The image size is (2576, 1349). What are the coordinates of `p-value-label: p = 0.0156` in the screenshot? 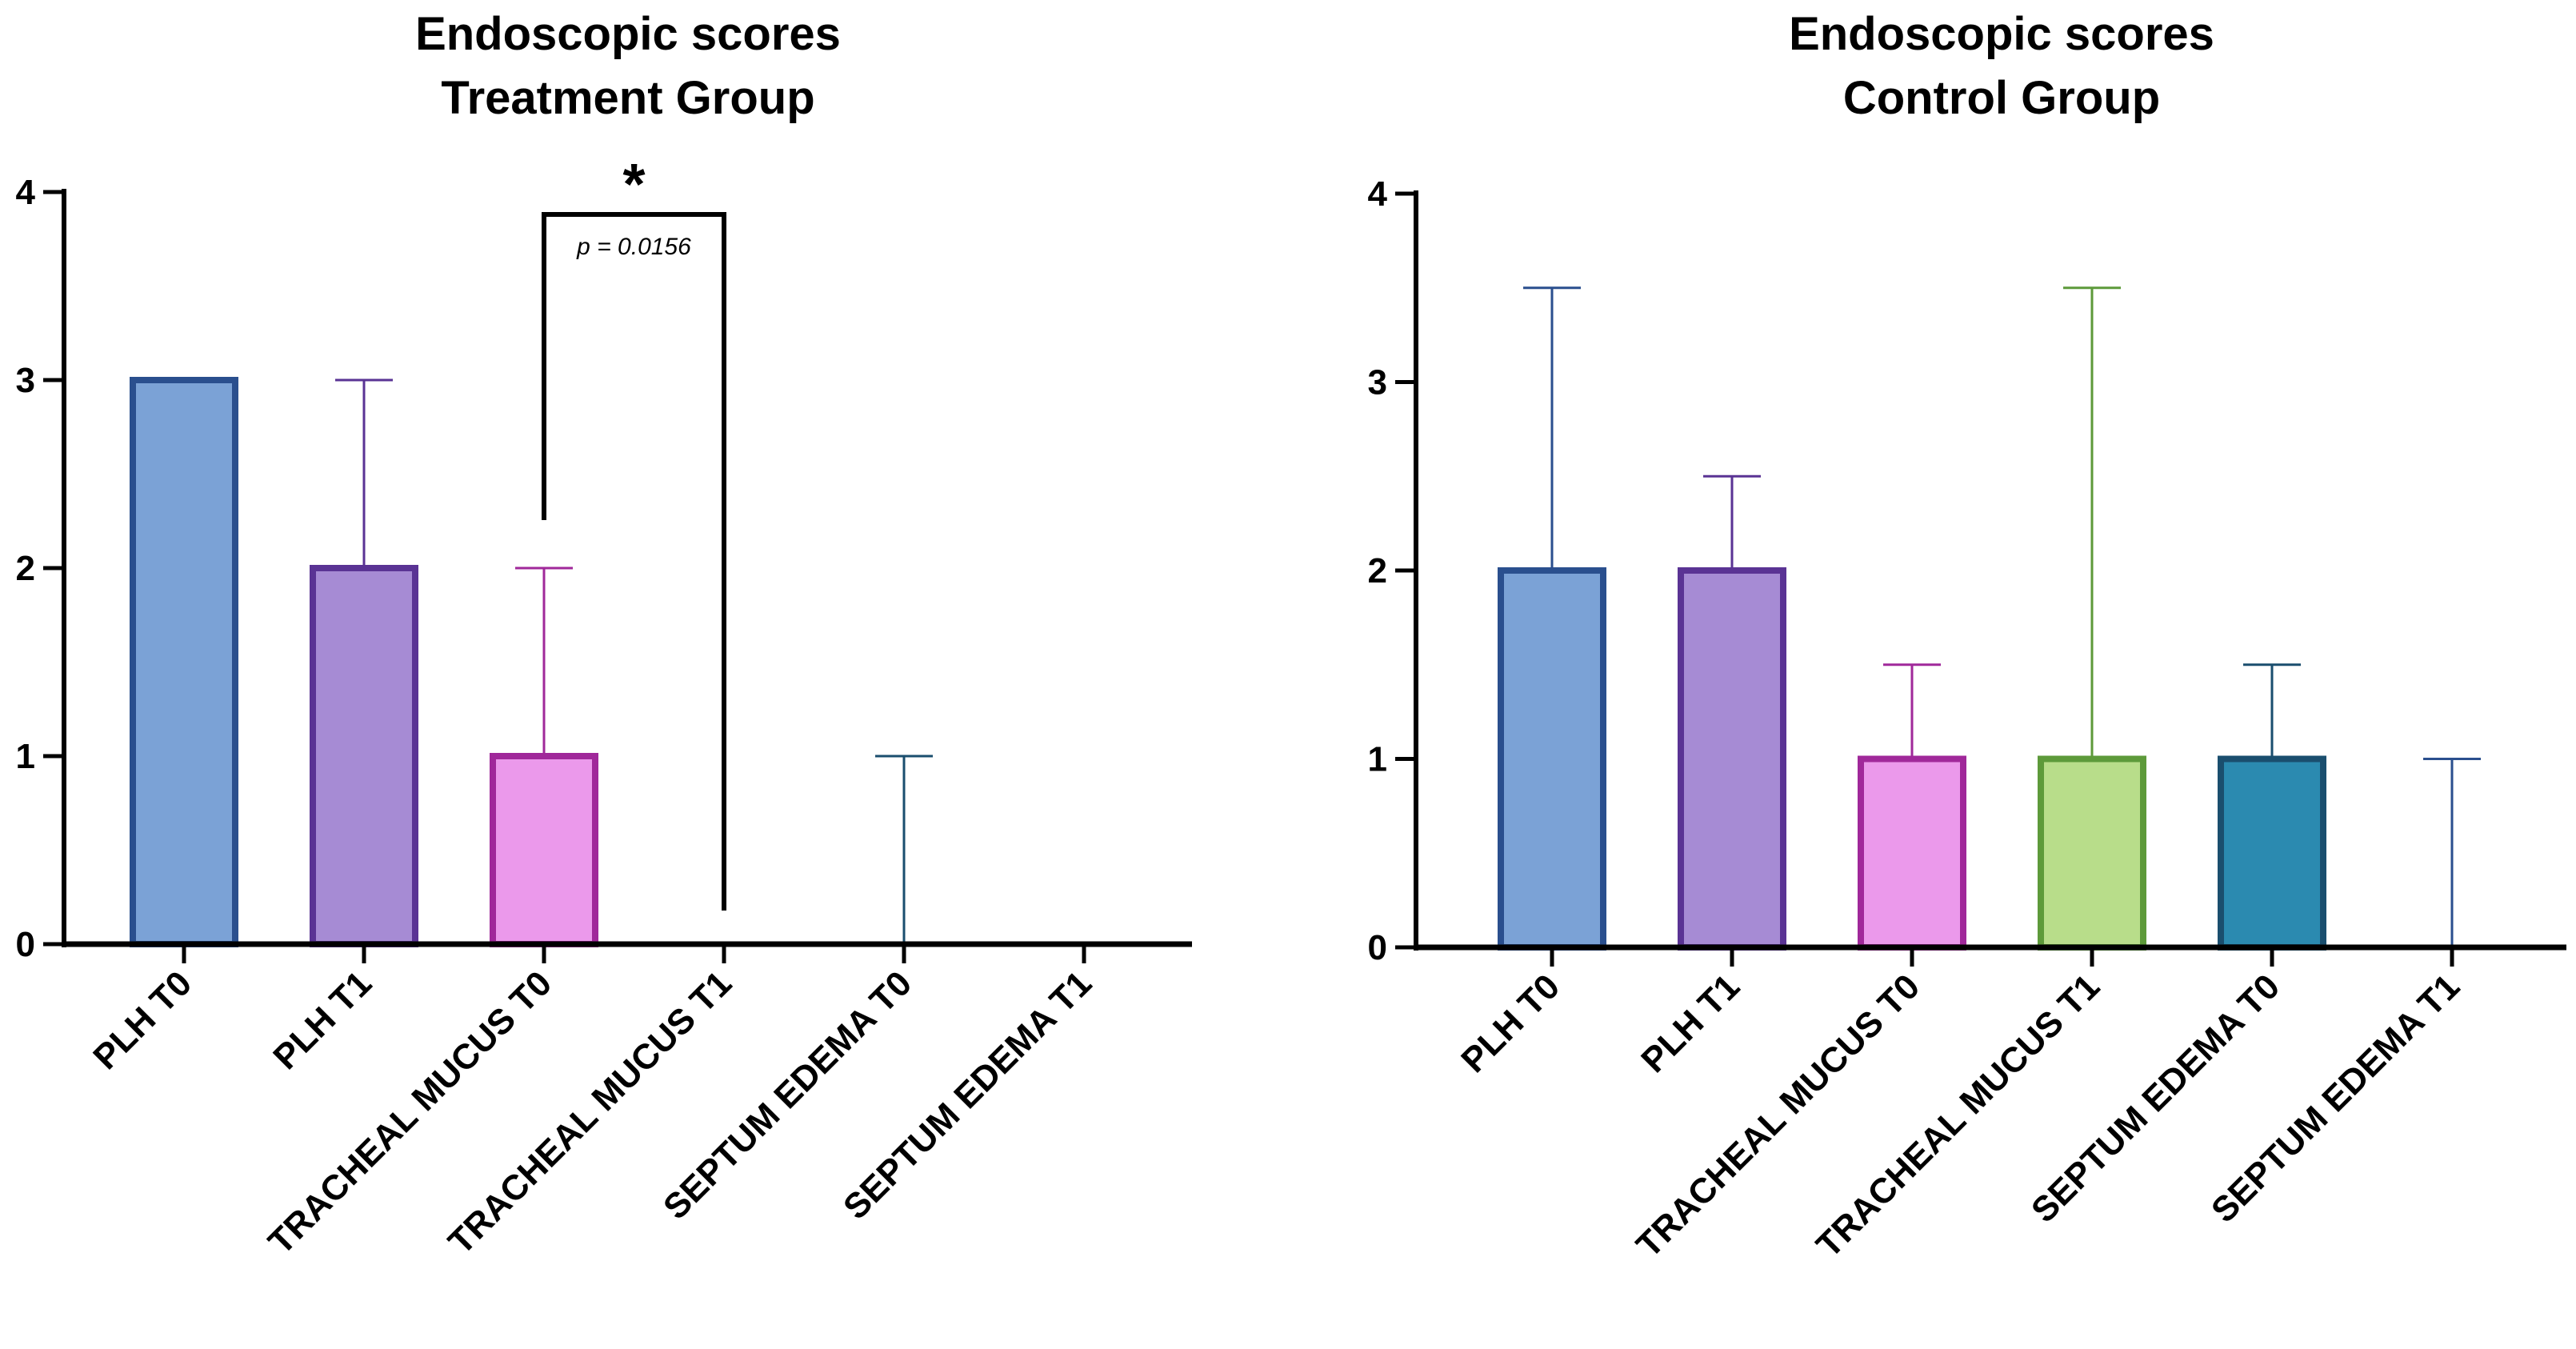 It's located at (633, 247).